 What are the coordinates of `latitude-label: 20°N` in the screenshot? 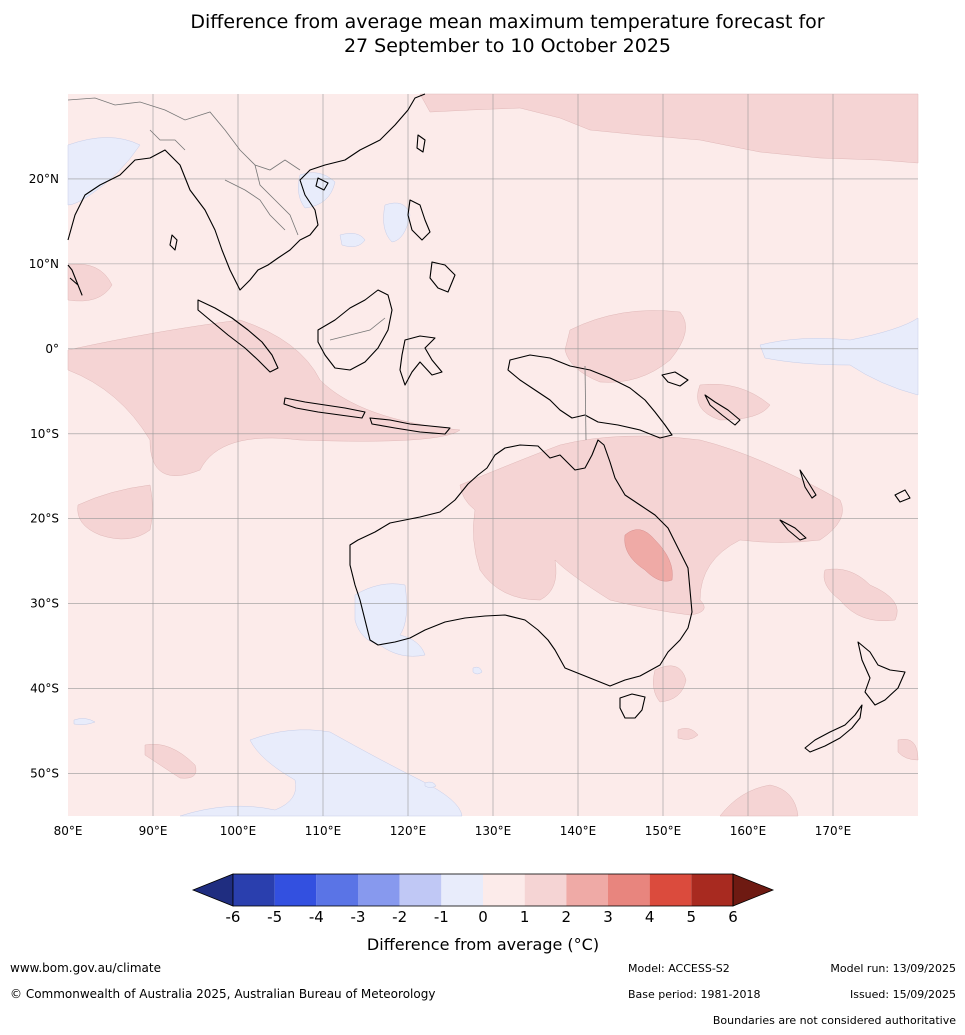 It's located at (44, 179).